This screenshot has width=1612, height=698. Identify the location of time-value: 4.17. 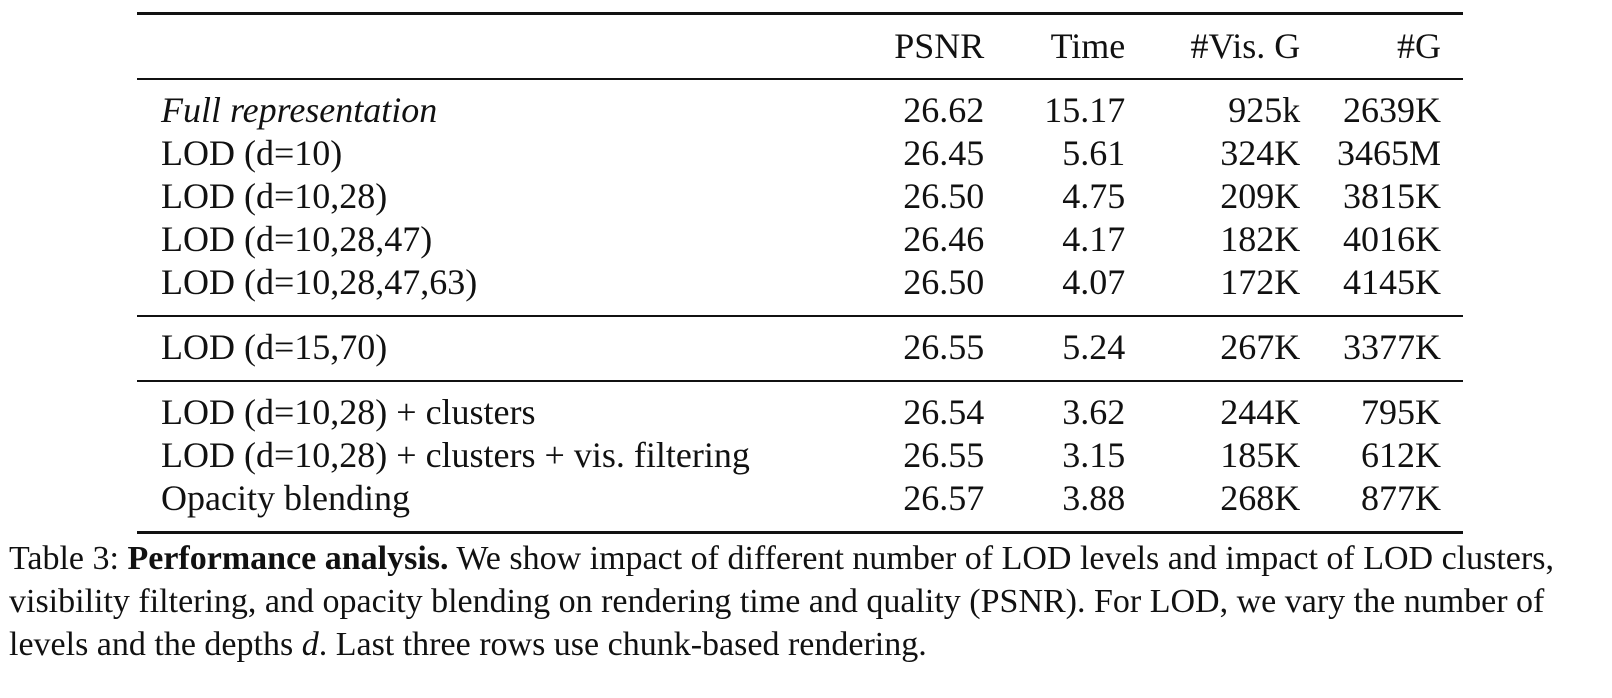
(1094, 239).